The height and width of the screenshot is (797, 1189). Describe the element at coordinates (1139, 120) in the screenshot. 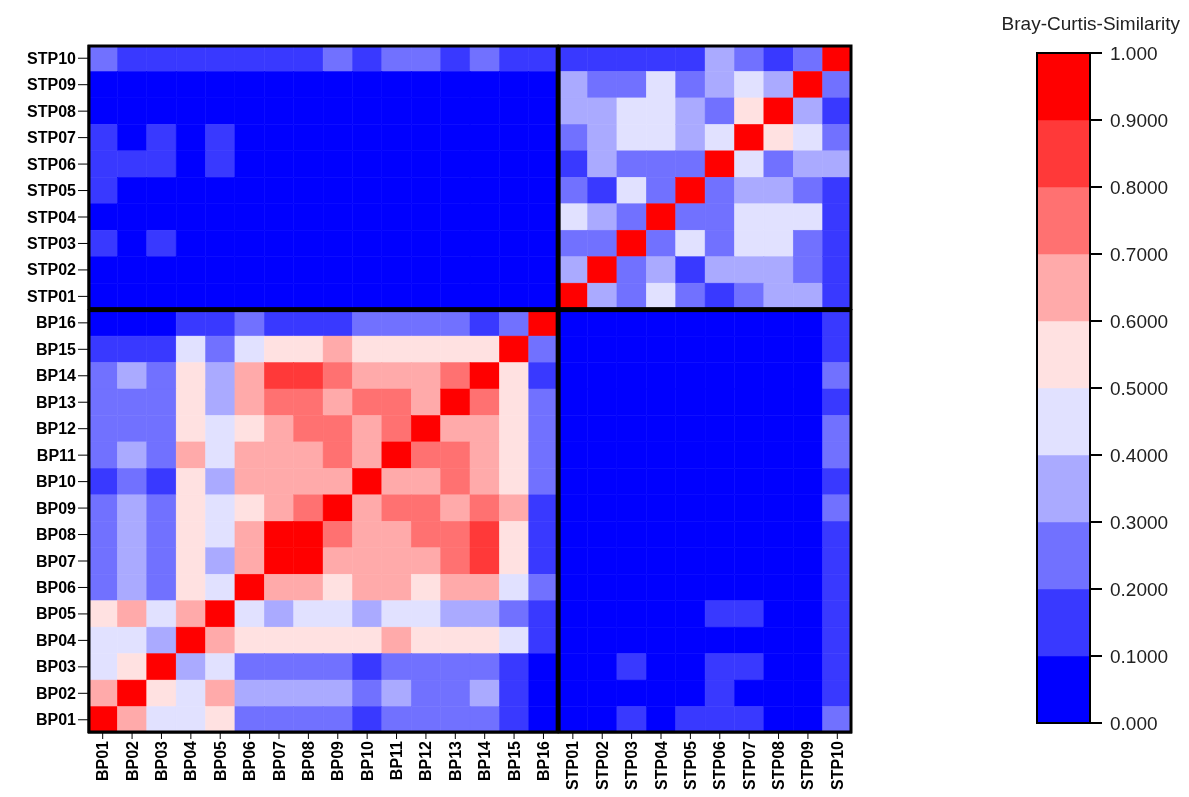

I see `color-bar-label: 0.9000` at that location.